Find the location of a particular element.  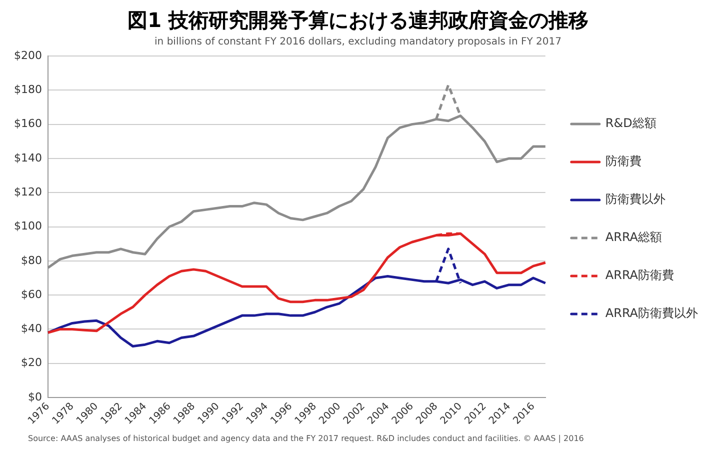

y-tick-label: $40 is located at coordinates (31, 329).